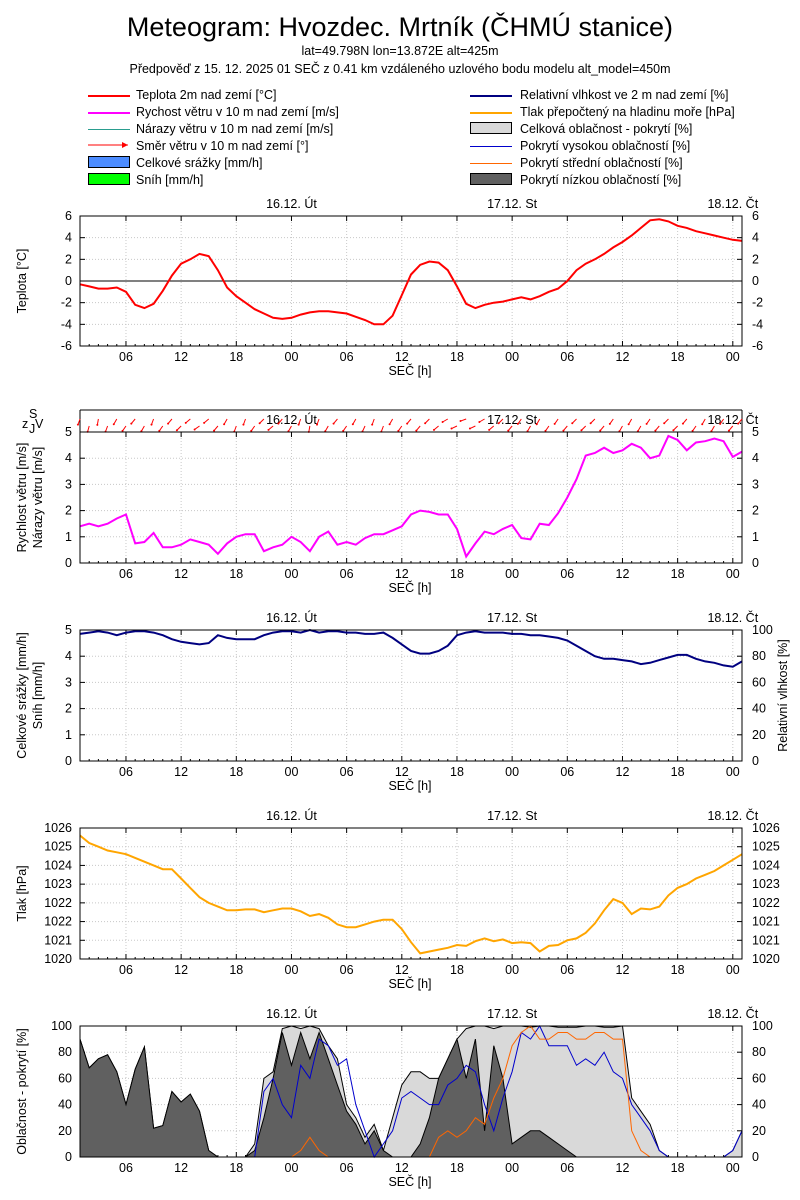  What do you see at coordinates (491, 113) in the screenshot?
I see `legend-swatch-pressure` at bounding box center [491, 113].